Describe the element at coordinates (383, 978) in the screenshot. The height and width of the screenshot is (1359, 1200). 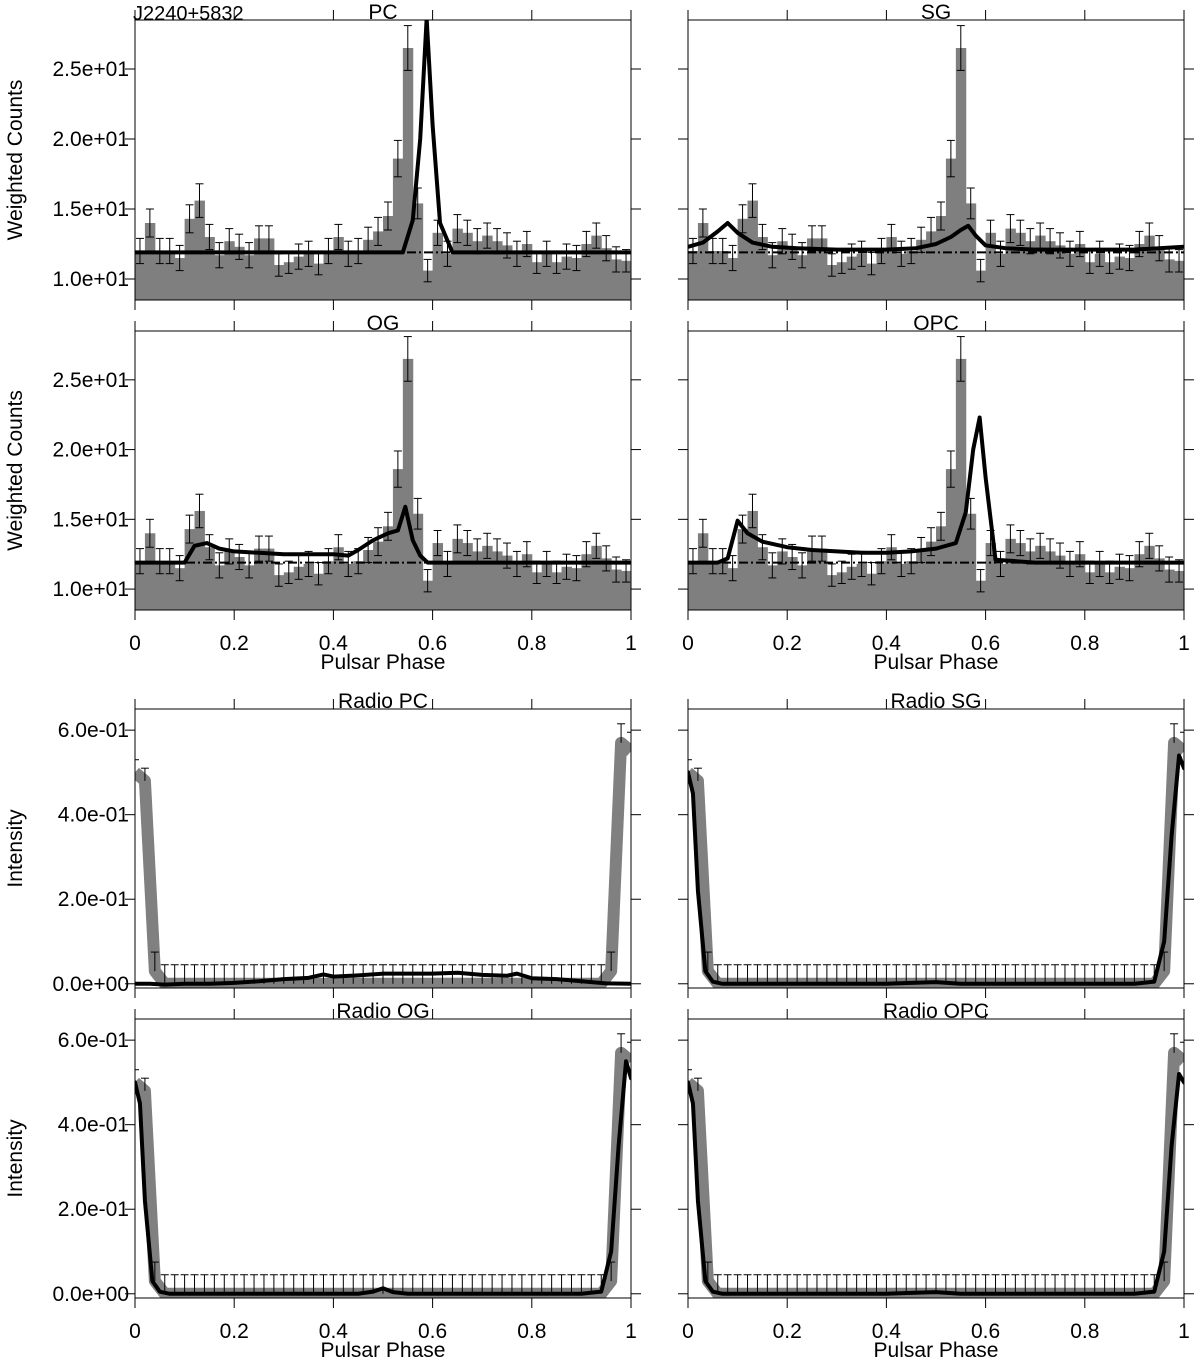
I see `model-light-curve` at that location.